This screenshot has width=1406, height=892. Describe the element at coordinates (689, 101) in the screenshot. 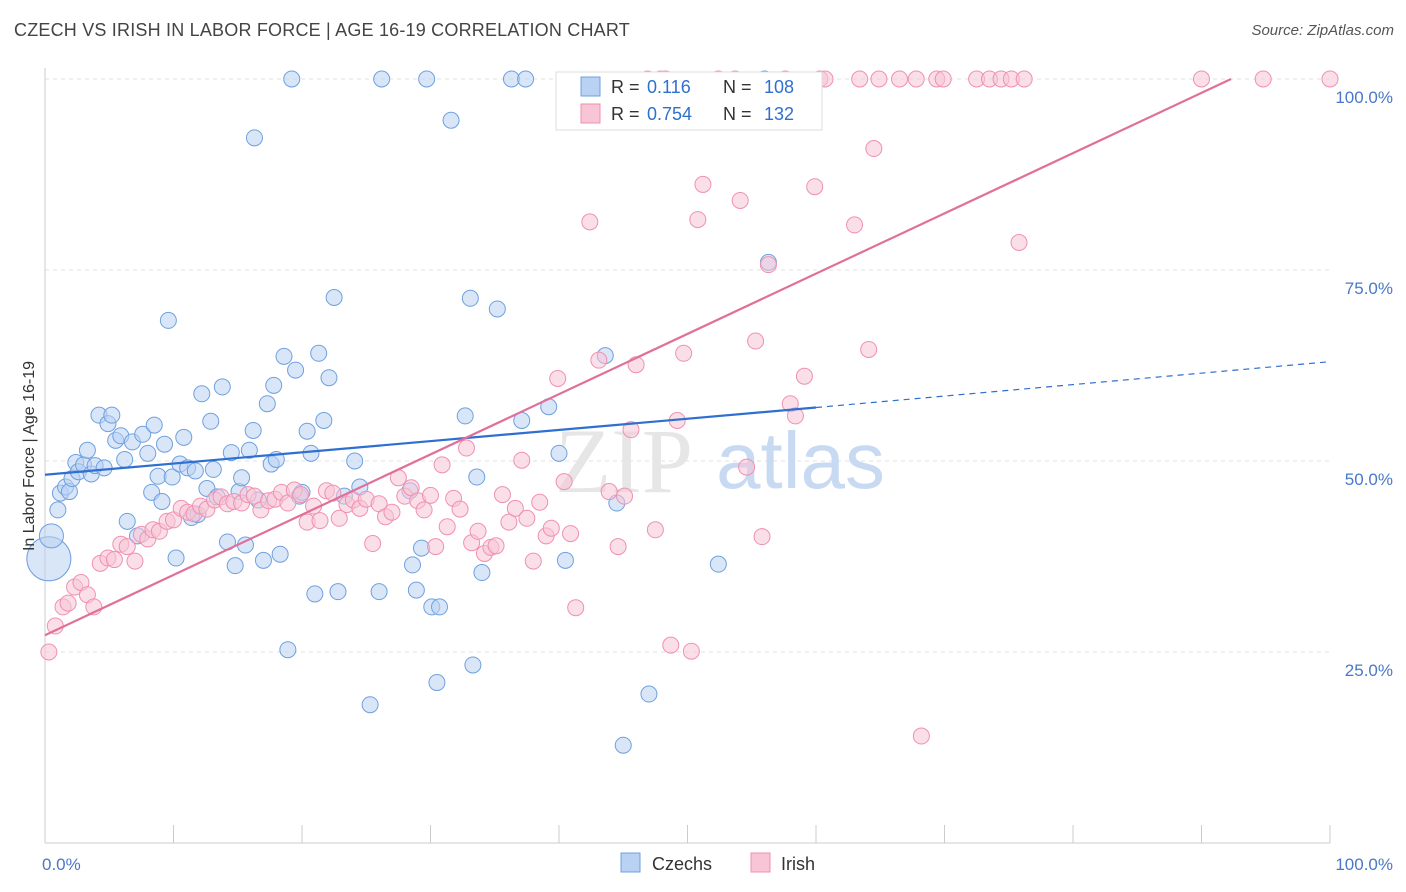

I see `legend: R = 0.116 N = 108 R = 0.754 N = 132` at that location.